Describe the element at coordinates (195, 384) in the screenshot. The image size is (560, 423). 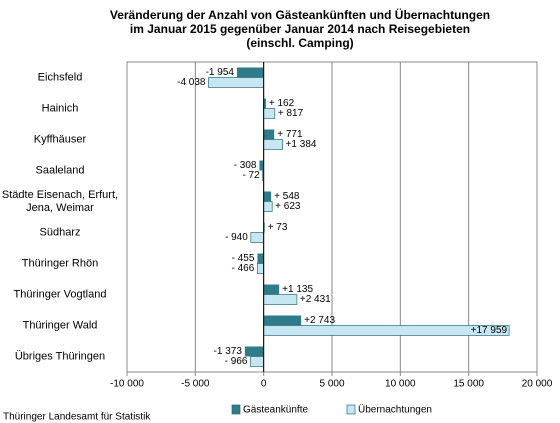
I see `x-tick-label: -5 000` at that location.